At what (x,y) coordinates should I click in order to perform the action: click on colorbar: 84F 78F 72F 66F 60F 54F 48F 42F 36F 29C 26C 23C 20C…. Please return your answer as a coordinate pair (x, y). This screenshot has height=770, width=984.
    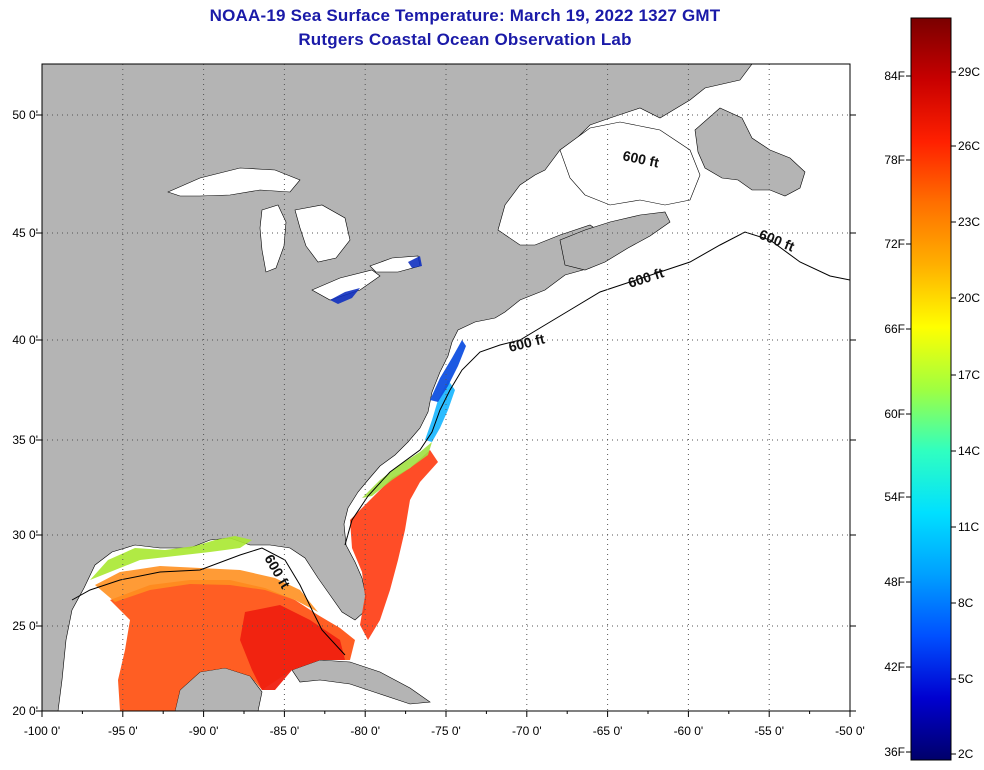
    Looking at the image, I should click on (932, 389).